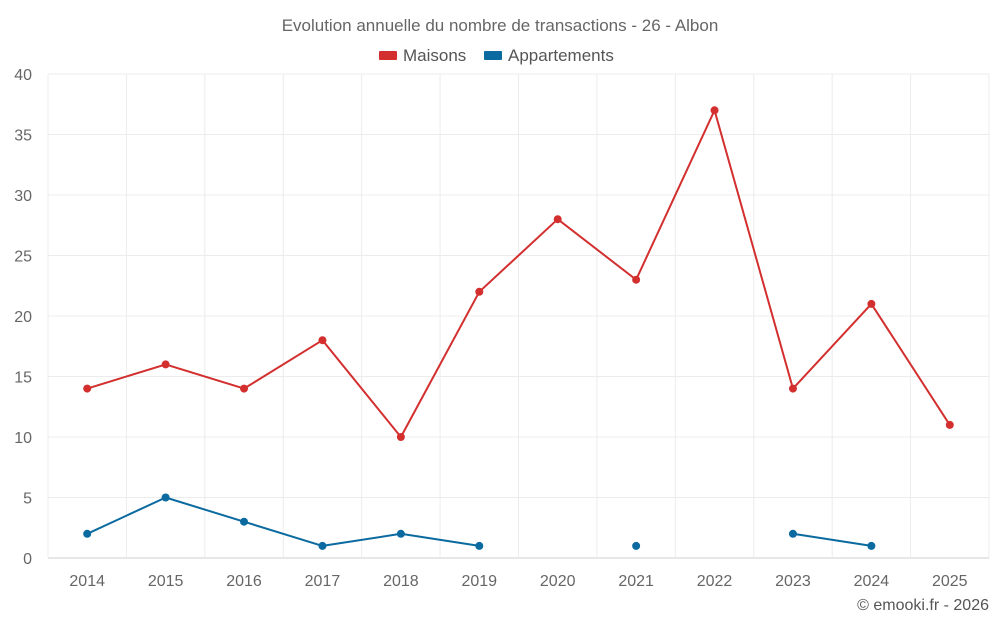  What do you see at coordinates (166, 581) in the screenshot?
I see `x-tick-label: 2015` at bounding box center [166, 581].